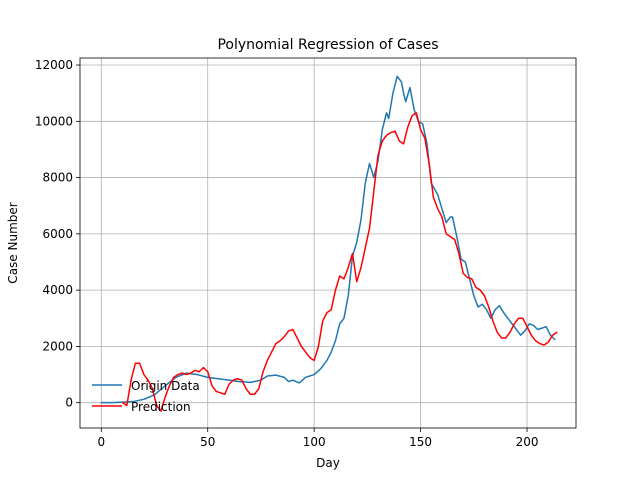 This screenshot has width=640, height=480. What do you see at coordinates (146, 396) in the screenshot?
I see `legend: Origin Data Prediction` at bounding box center [146, 396].